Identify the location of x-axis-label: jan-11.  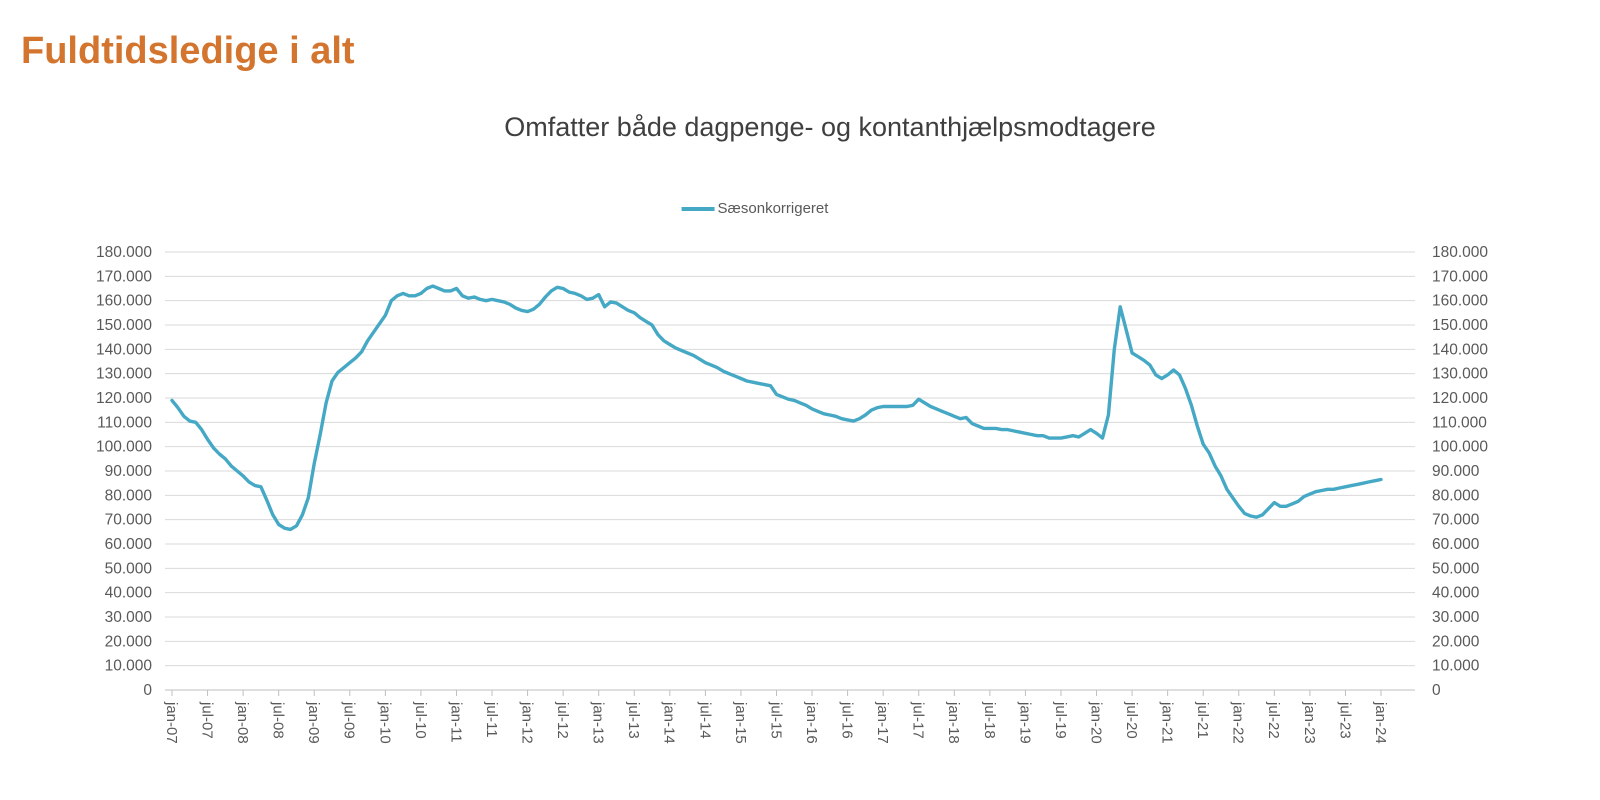
(455, 722).